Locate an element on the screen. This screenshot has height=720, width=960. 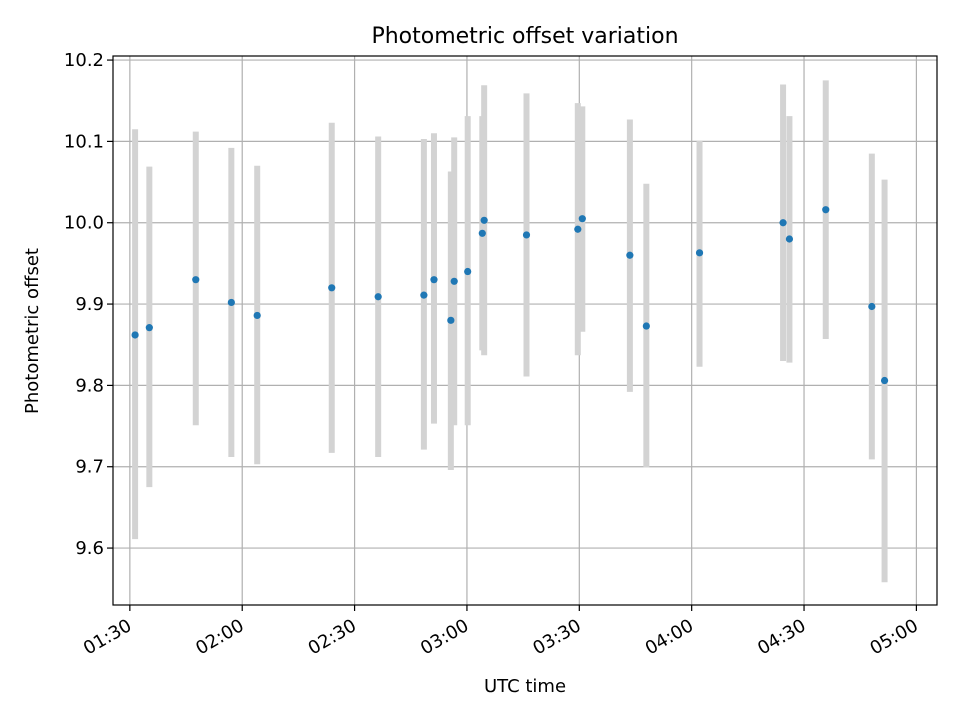
y-tick-label: 10.0 is located at coordinates (84, 223).